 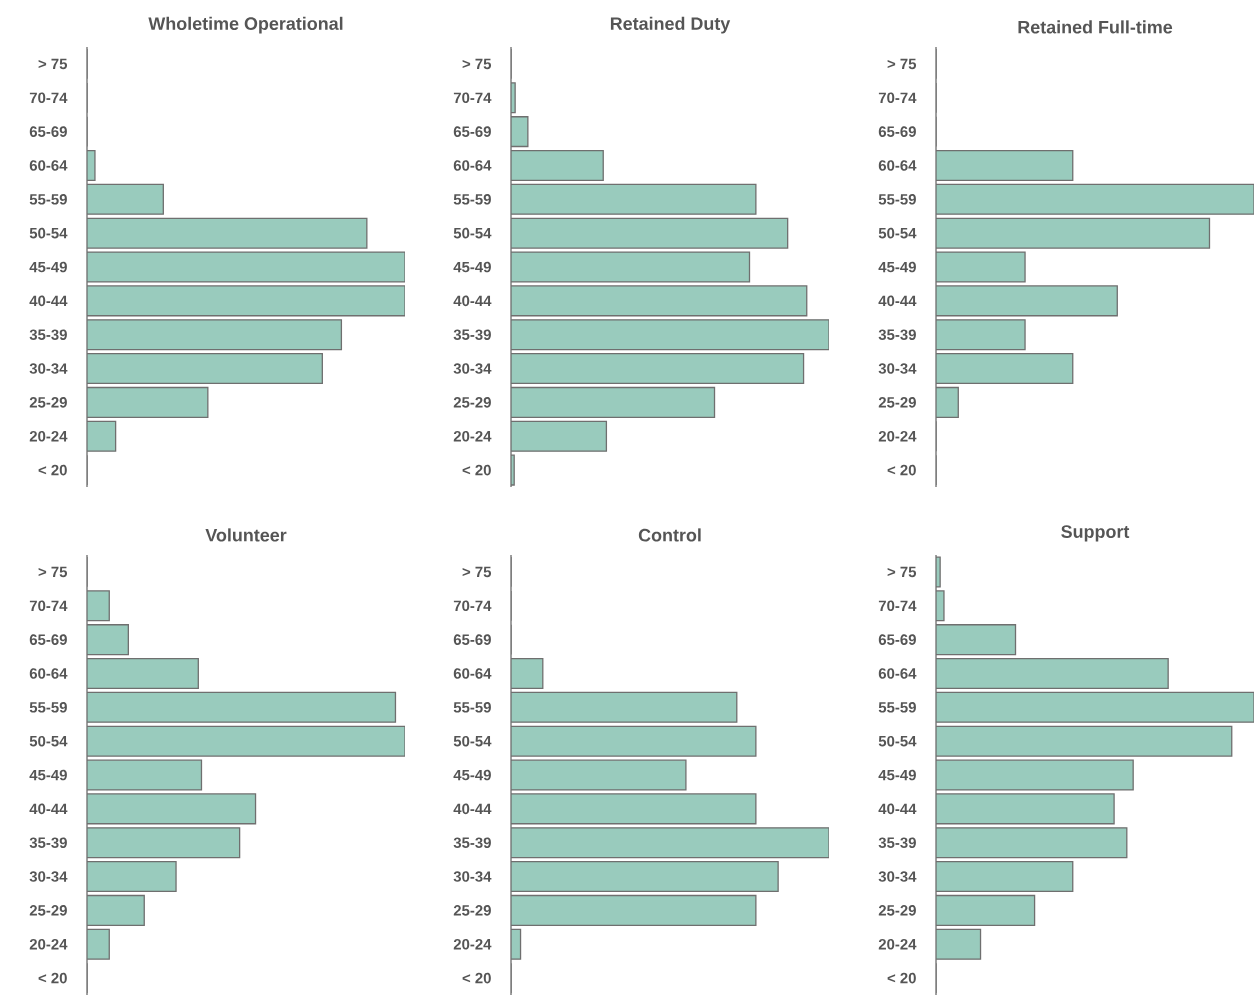 I want to click on chart-title: Wholetime Operational, so click(x=245, y=25).